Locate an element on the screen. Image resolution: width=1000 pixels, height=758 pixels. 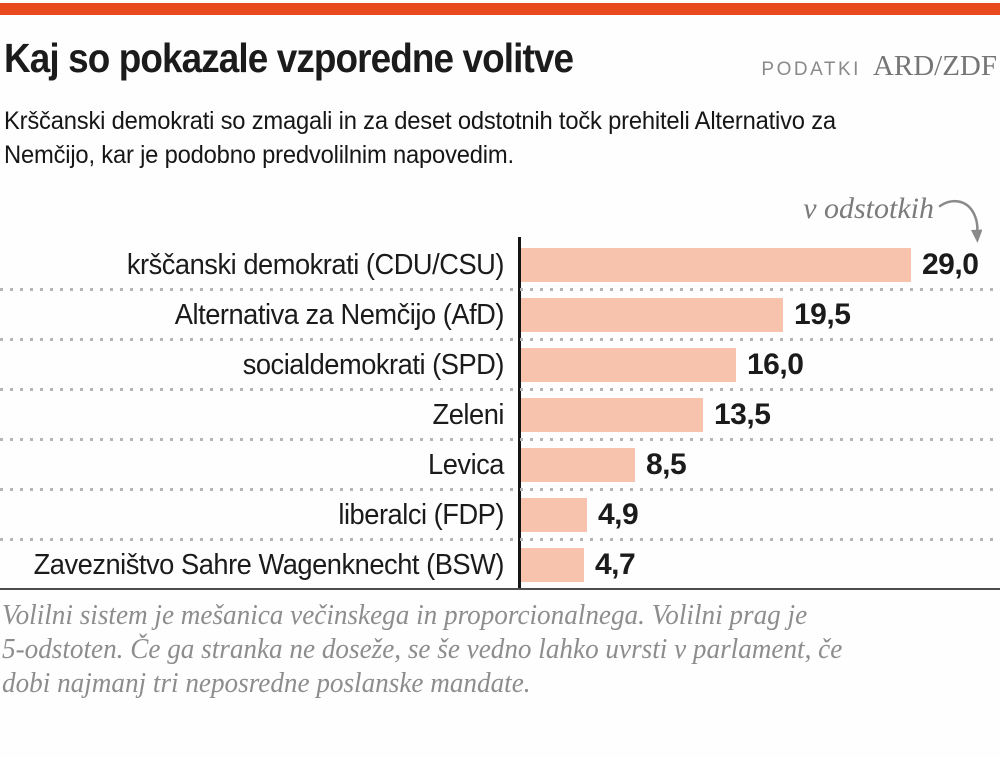
data-source: PODATKI ARD/ZDF is located at coordinates (879, 66).